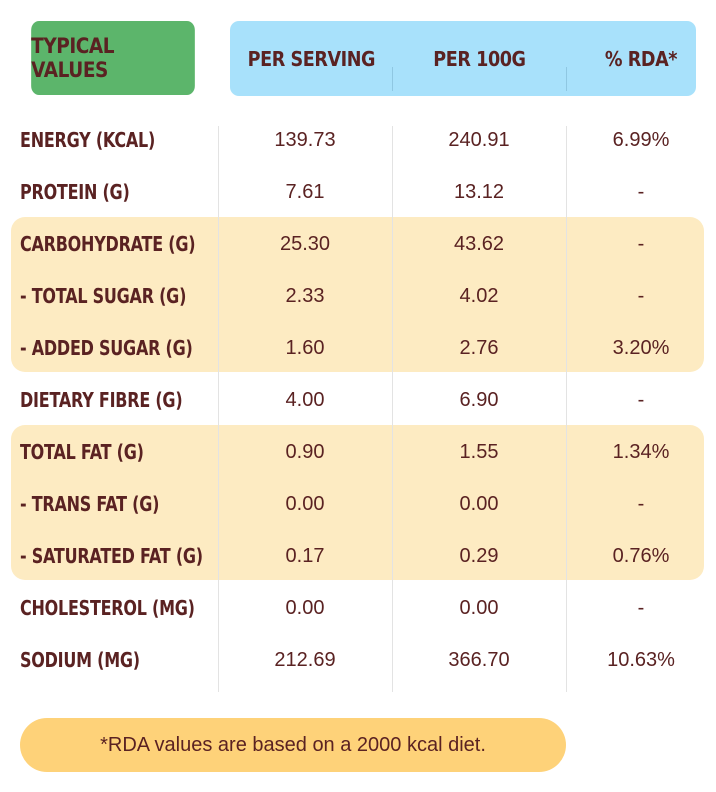  Describe the element at coordinates (88, 140) in the screenshot. I see `row-label: ENERGY (KCAL)` at that location.